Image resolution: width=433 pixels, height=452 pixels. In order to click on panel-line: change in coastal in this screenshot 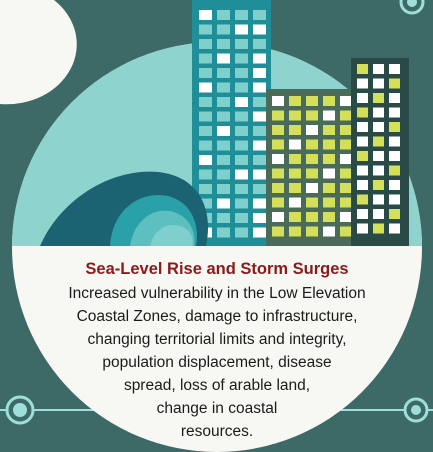, I will do `click(217, 408)`.